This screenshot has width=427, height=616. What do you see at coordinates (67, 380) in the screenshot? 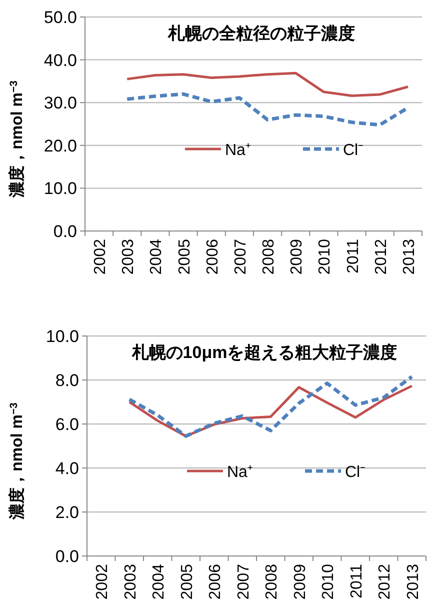
I see `y-tick-label: 8.0` at bounding box center [67, 380].